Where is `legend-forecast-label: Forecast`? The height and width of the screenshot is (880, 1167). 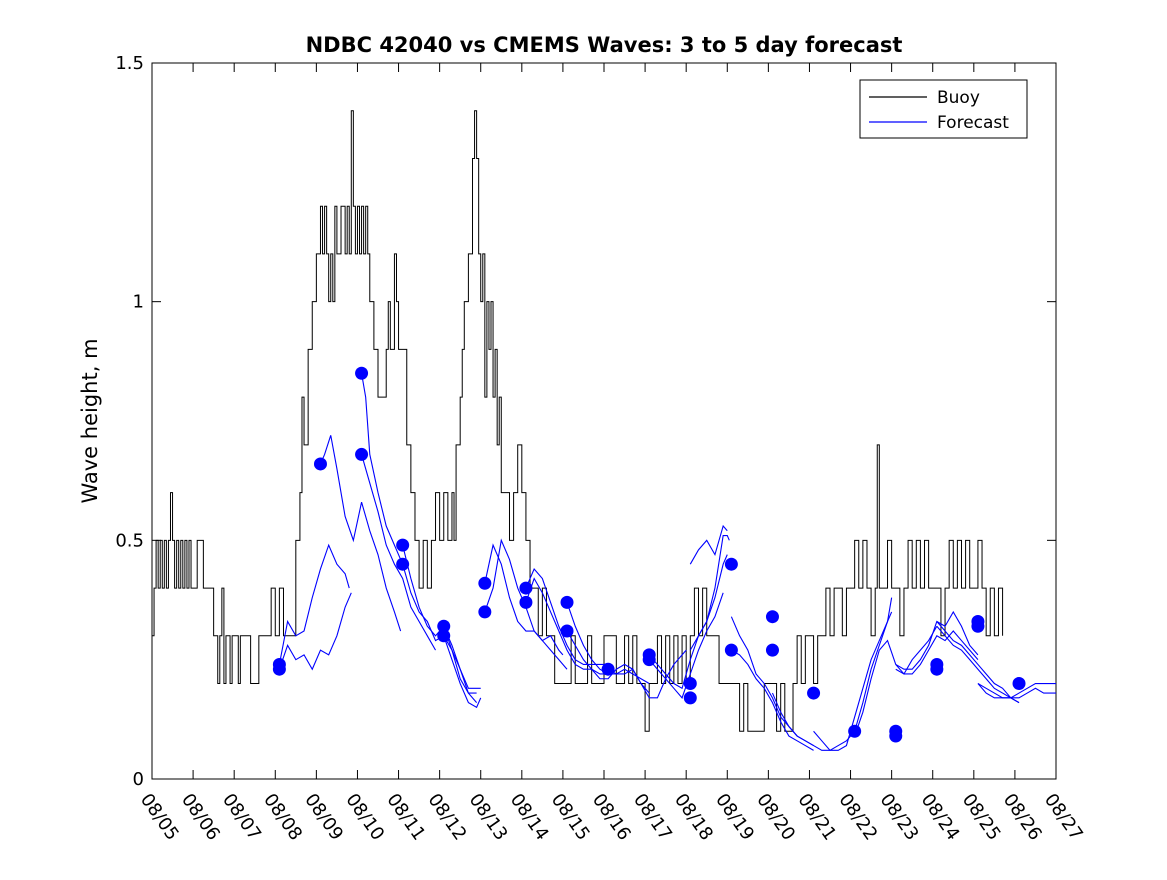
legend-forecast-label: Forecast is located at coordinates (973, 123).